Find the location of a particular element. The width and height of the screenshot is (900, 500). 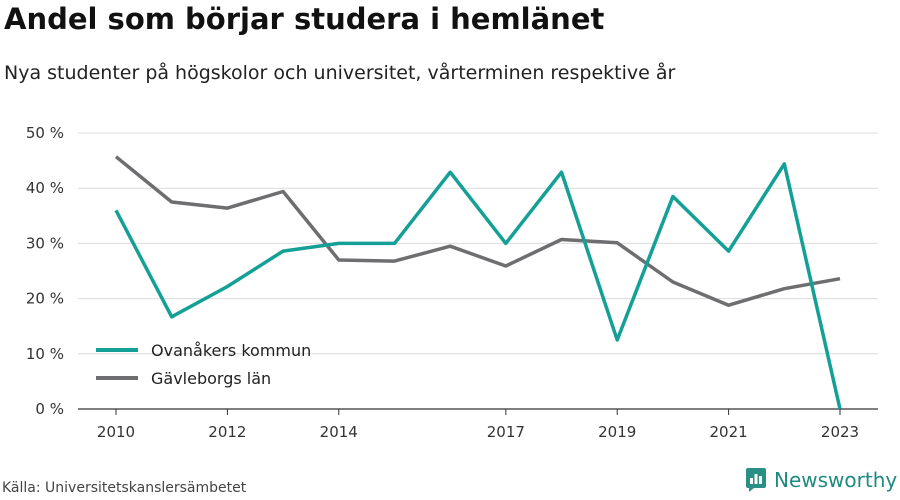

x-tick-label: 2021 is located at coordinates (729, 432).